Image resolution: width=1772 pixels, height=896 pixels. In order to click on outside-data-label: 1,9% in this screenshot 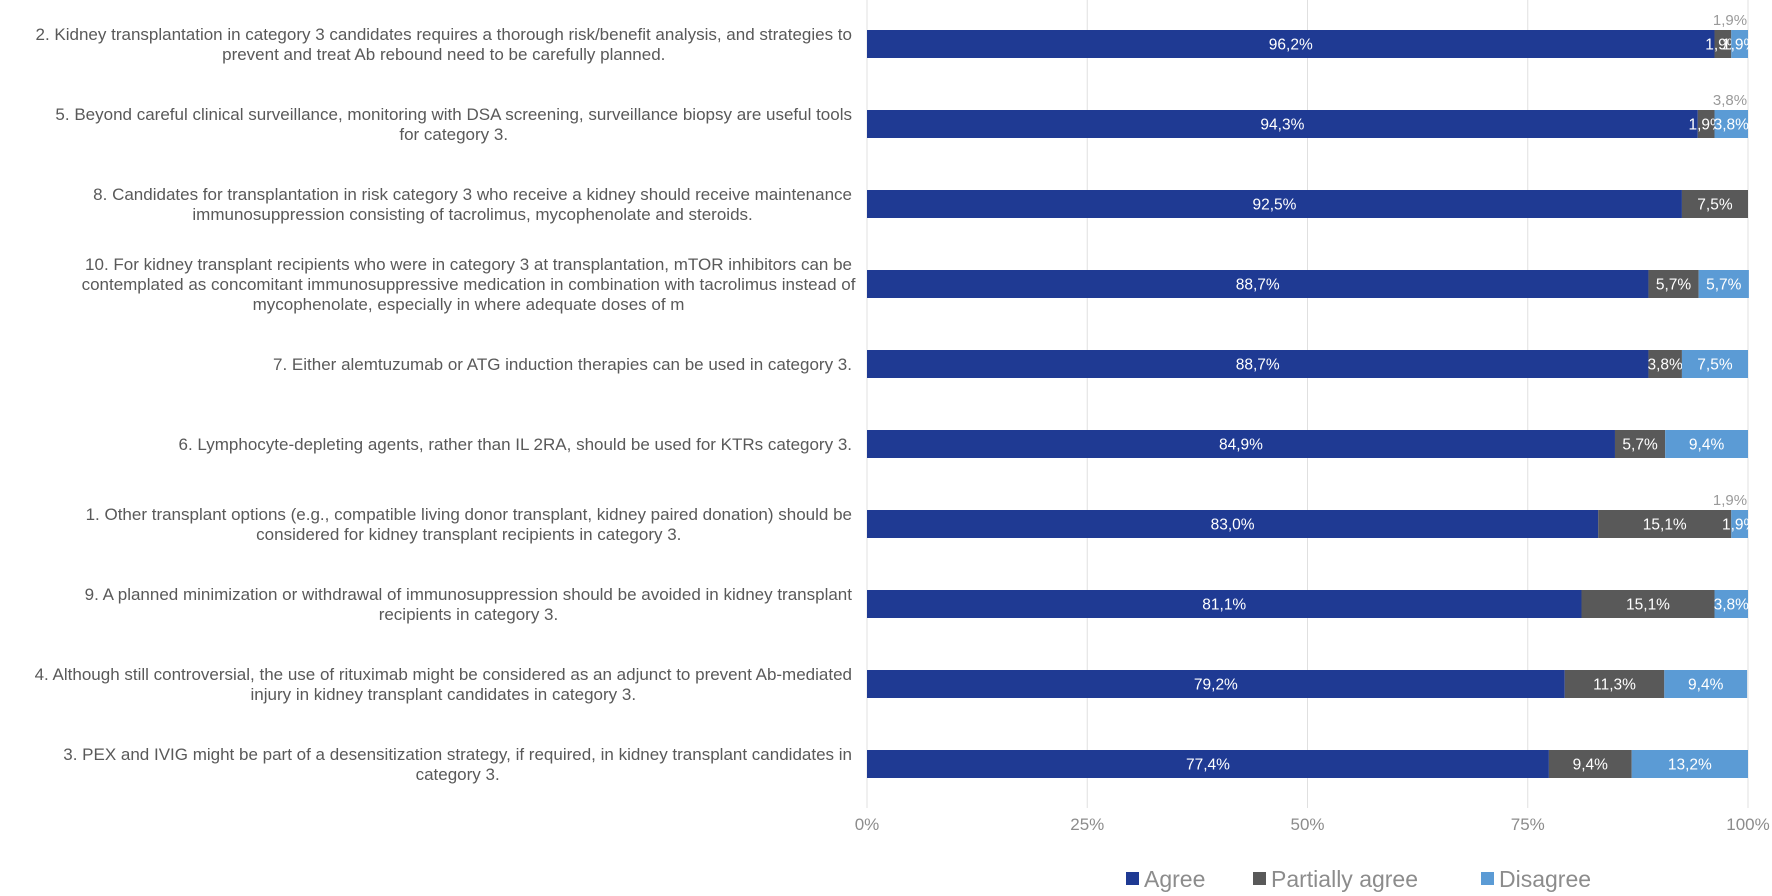, I will do `click(1730, 500)`.